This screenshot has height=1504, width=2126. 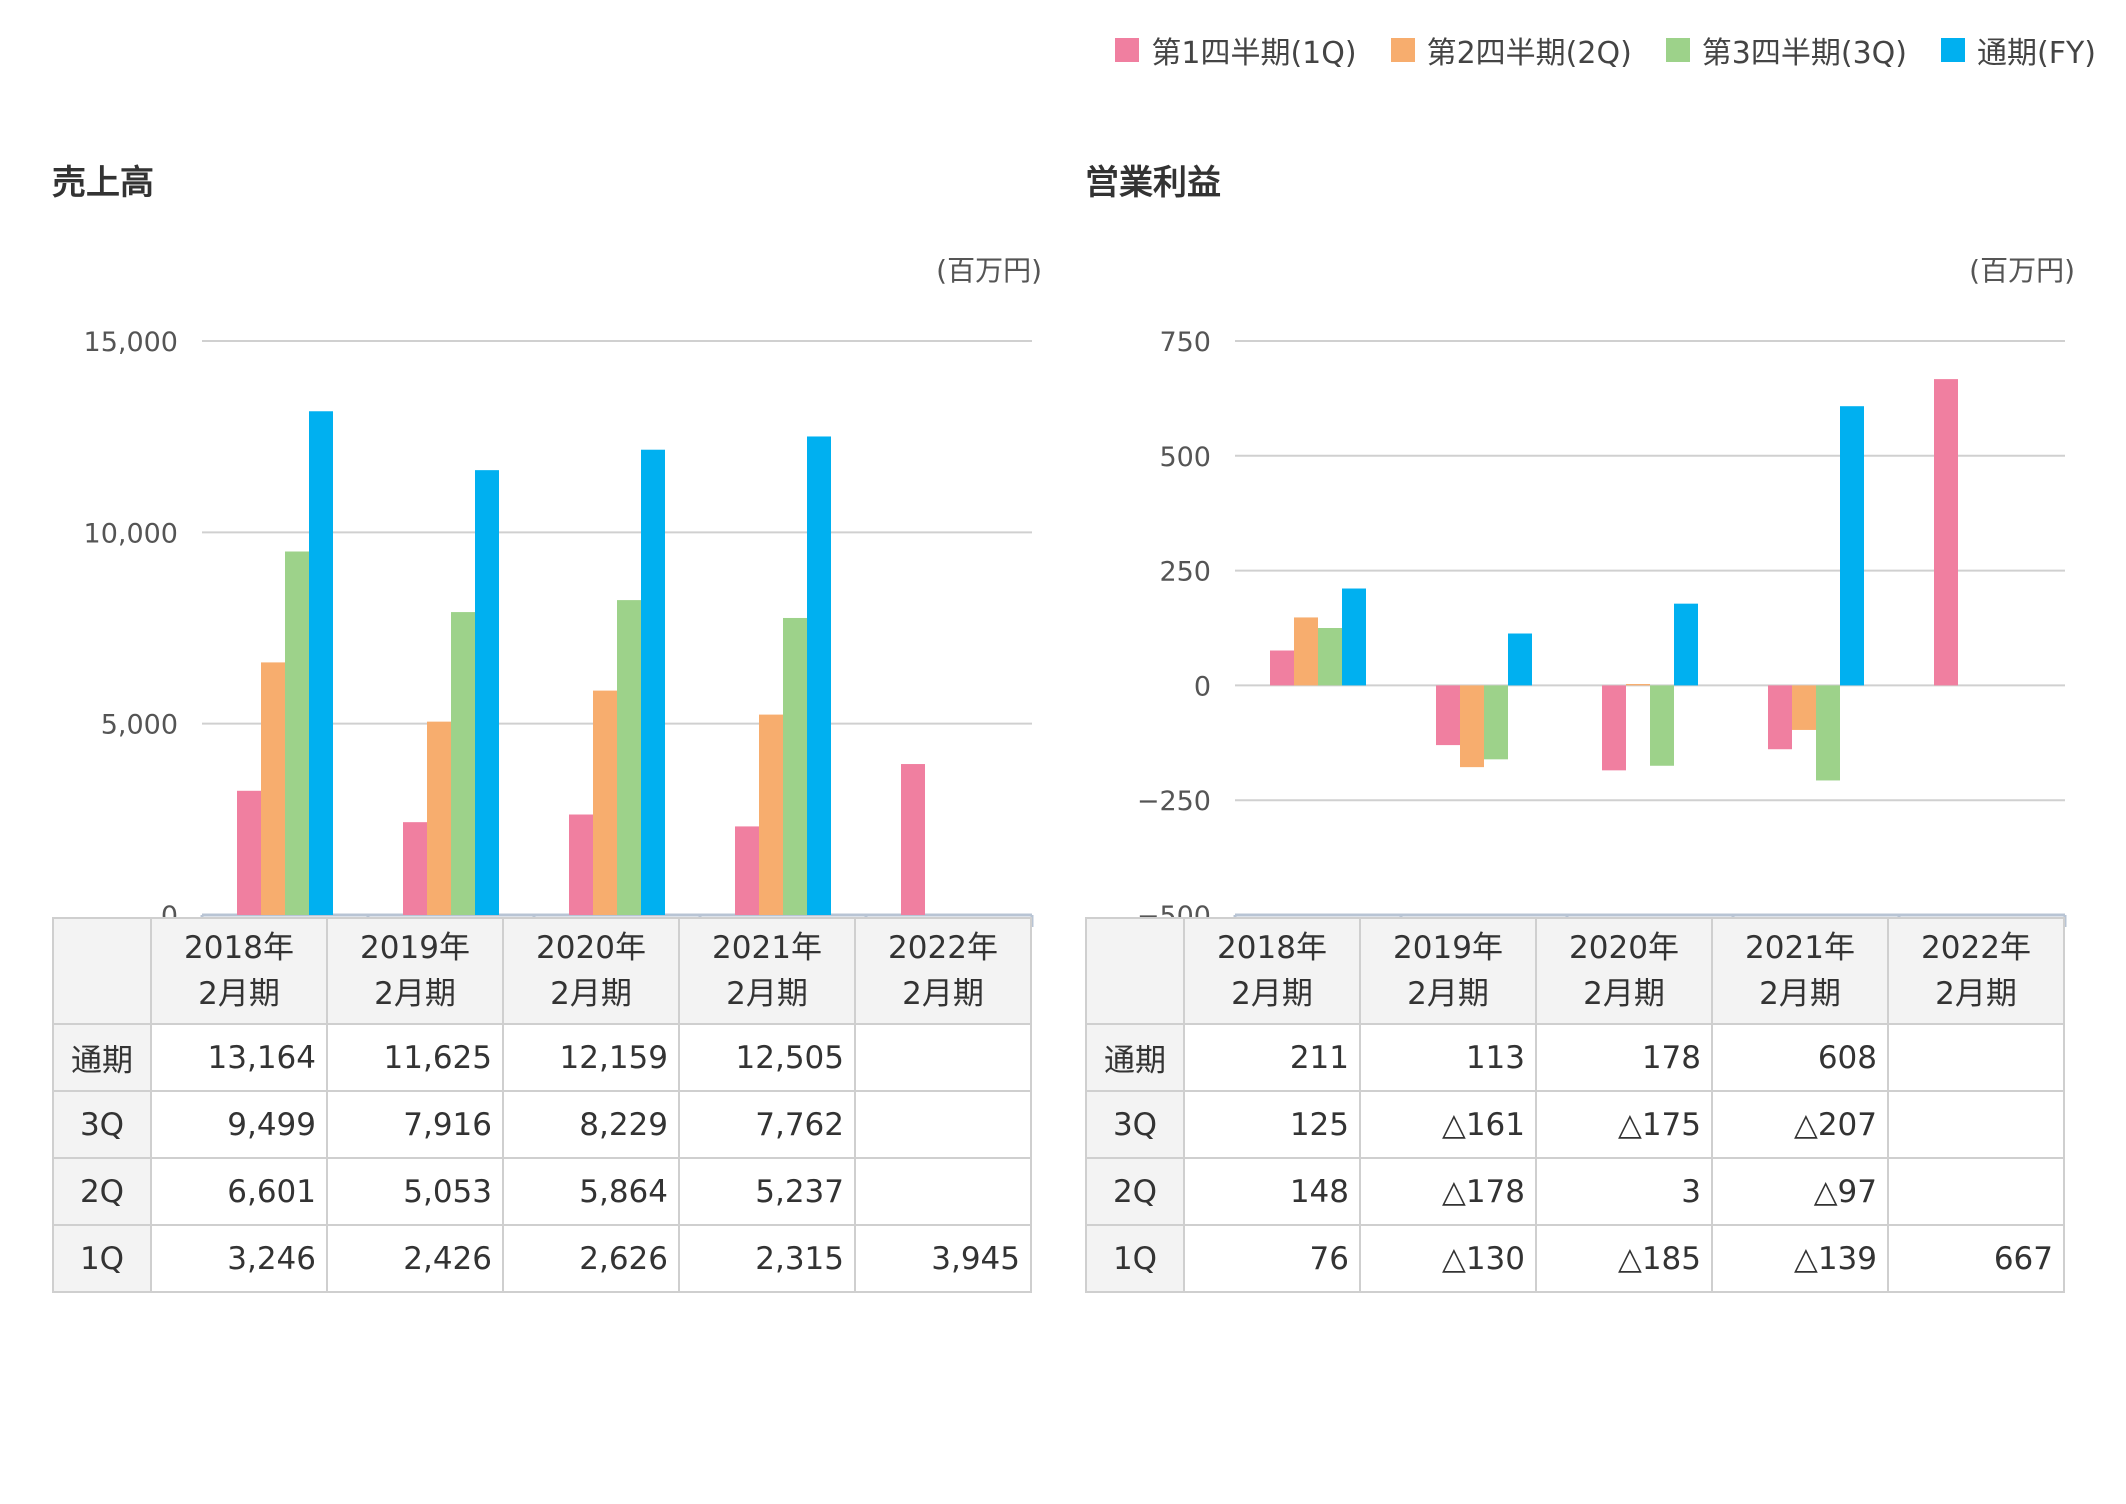 I want to click on table-cell: 125, so click(x=1272, y=1124).